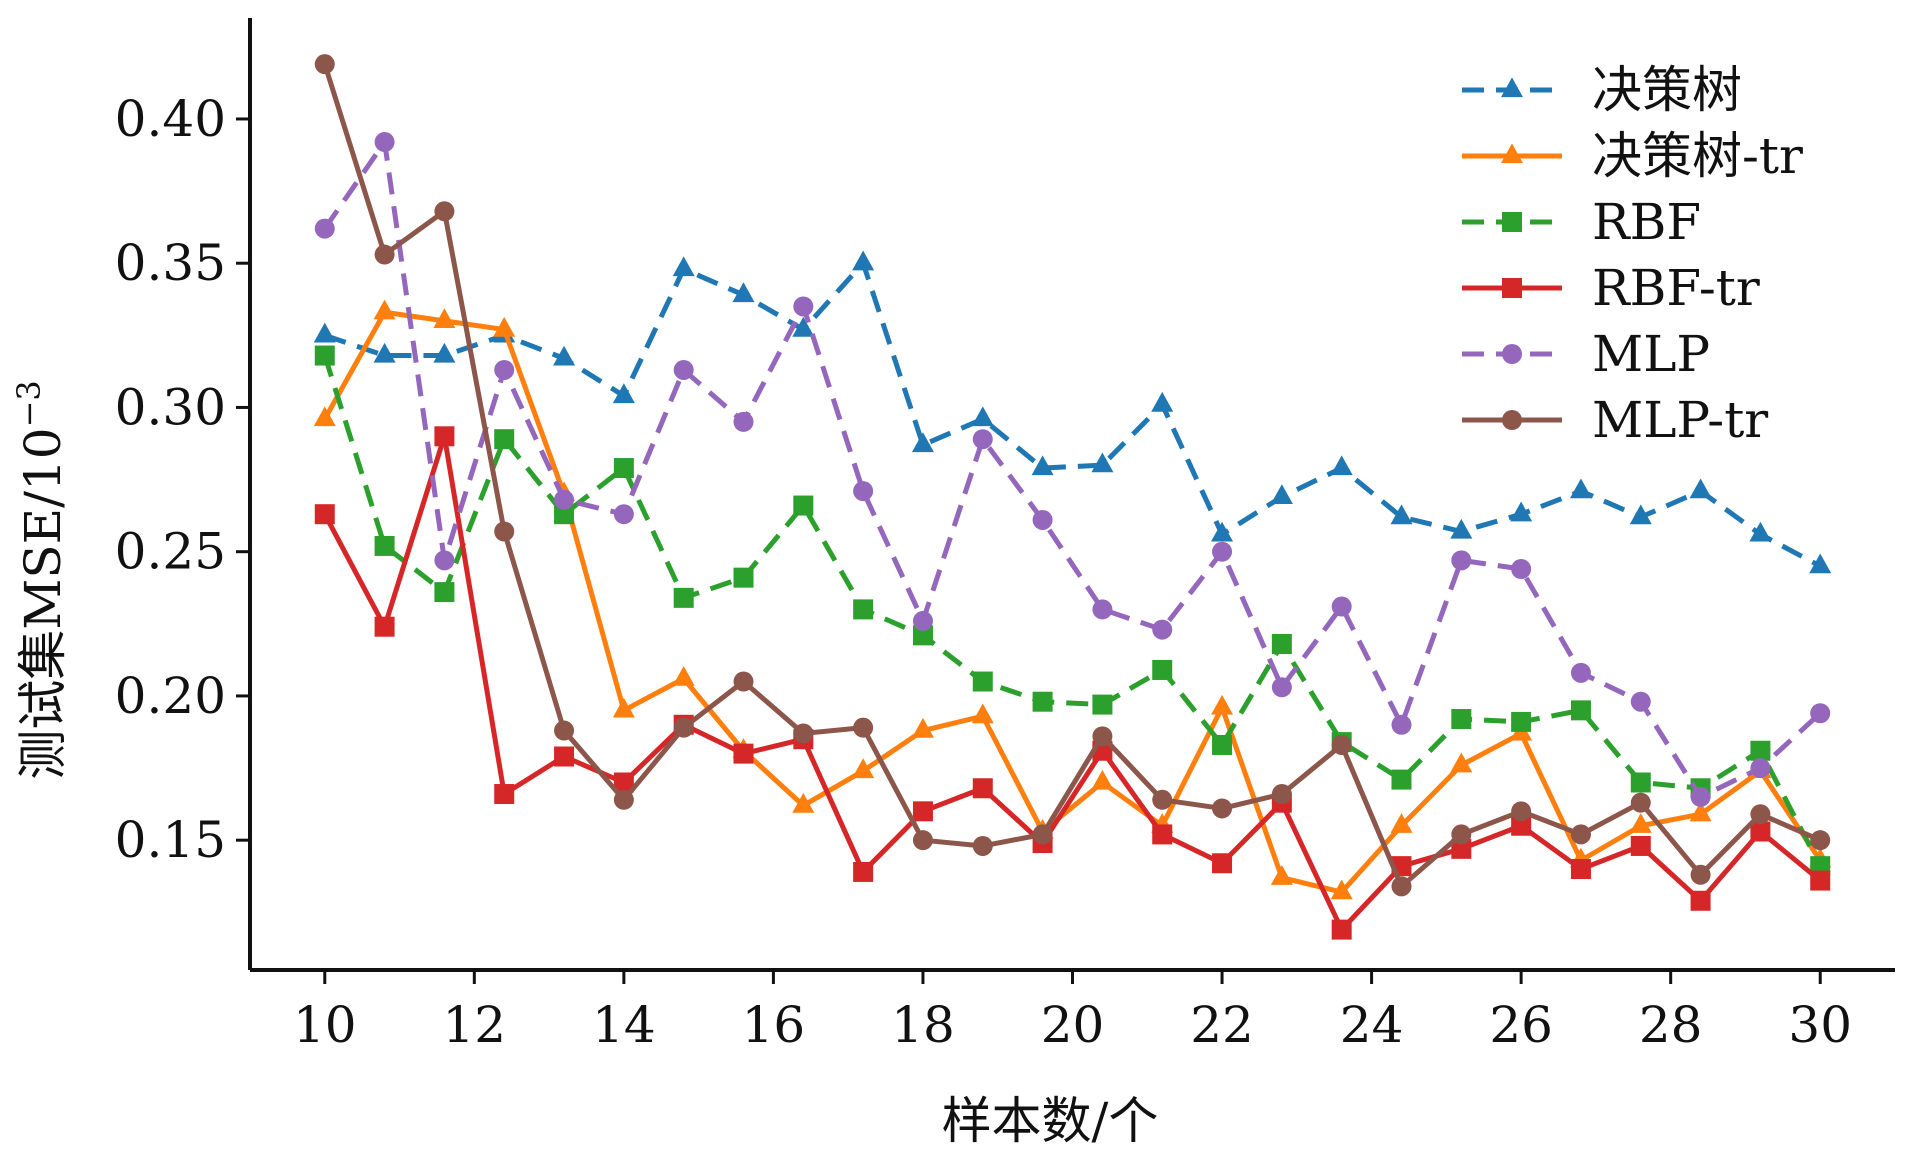 The image size is (1913, 1158). Describe the element at coordinates (325, 1025) in the screenshot. I see `x-tick-label: 10` at that location.